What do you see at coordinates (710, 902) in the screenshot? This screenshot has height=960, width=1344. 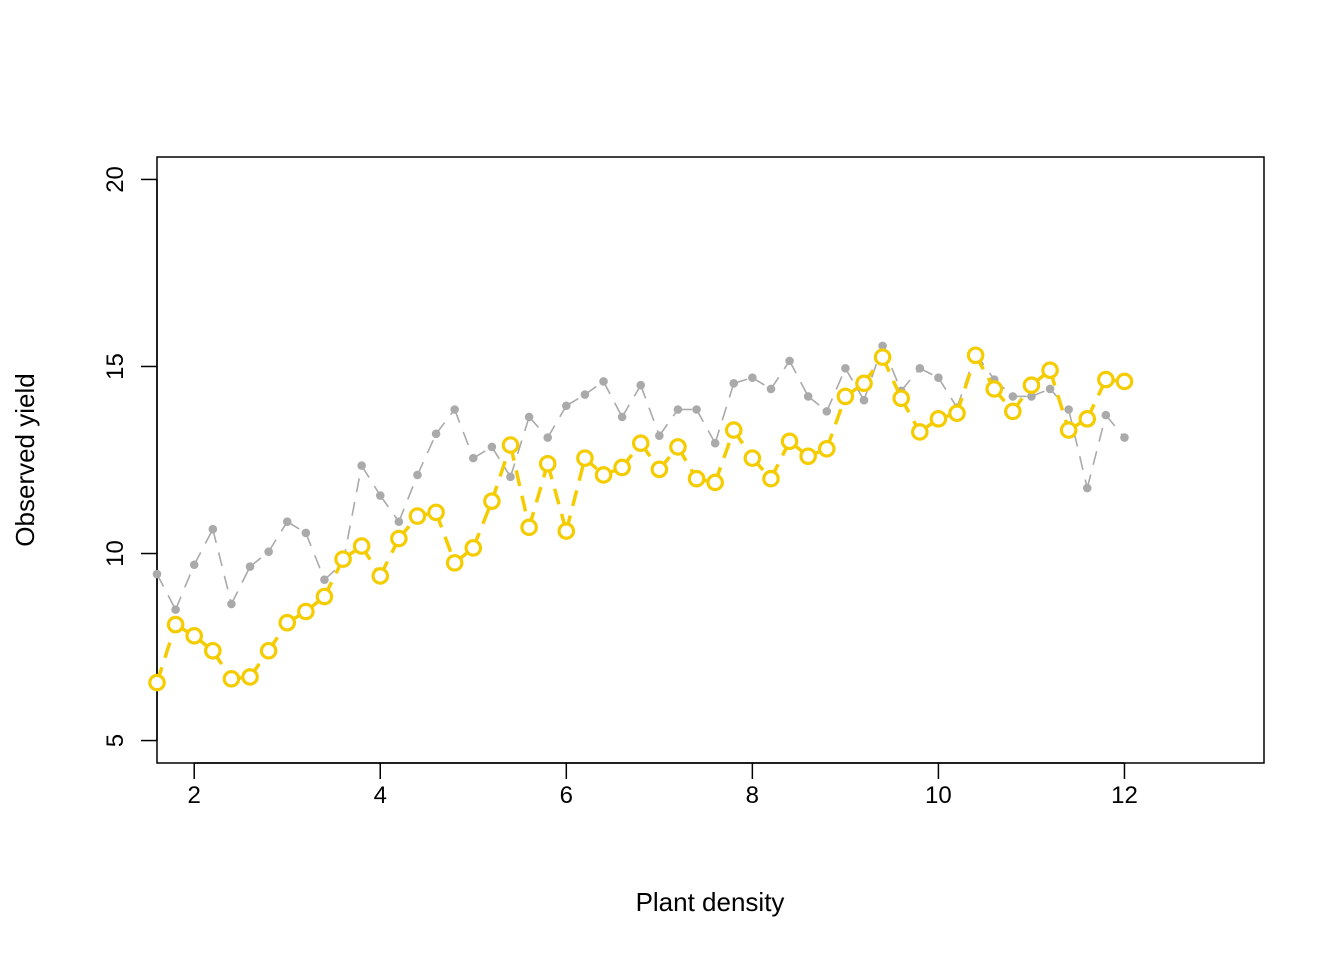 I see `x-axis-title: Plant density` at bounding box center [710, 902].